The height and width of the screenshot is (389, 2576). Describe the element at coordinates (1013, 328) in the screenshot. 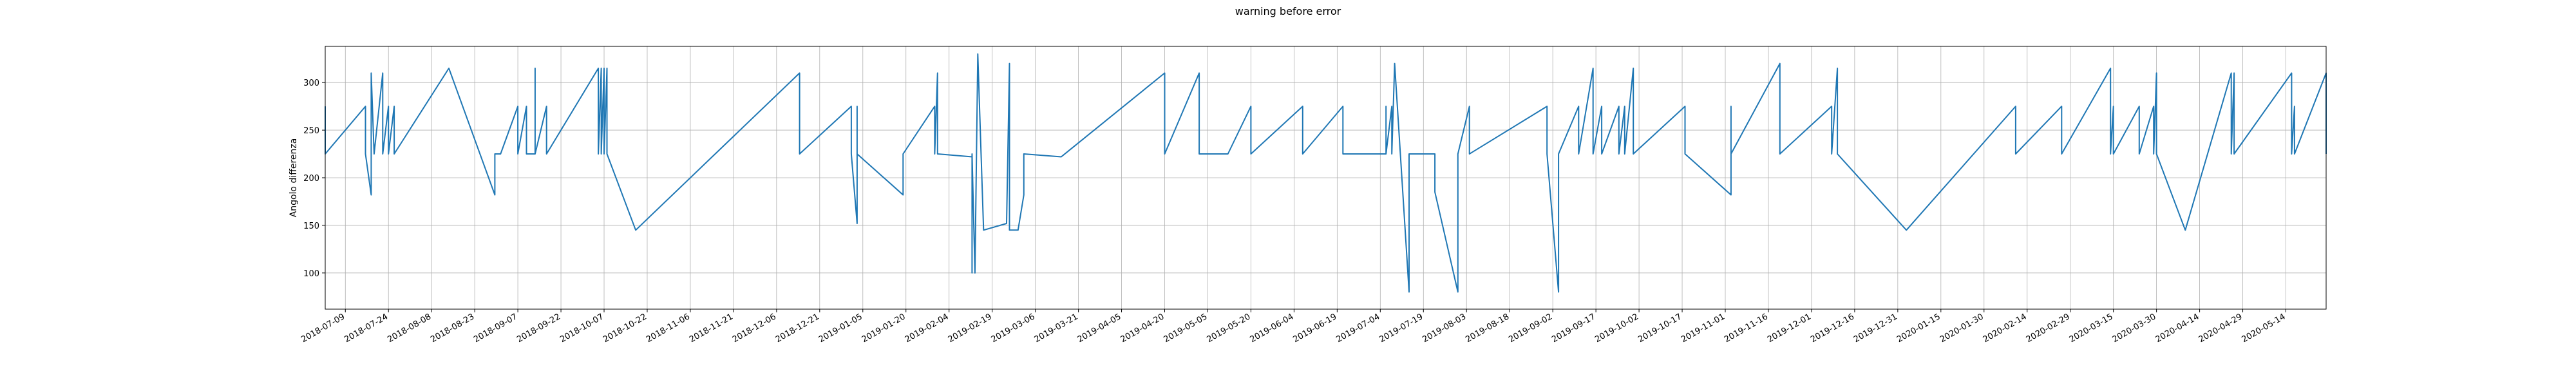

I see `x-tick-label: 2019-03-06` at that location.